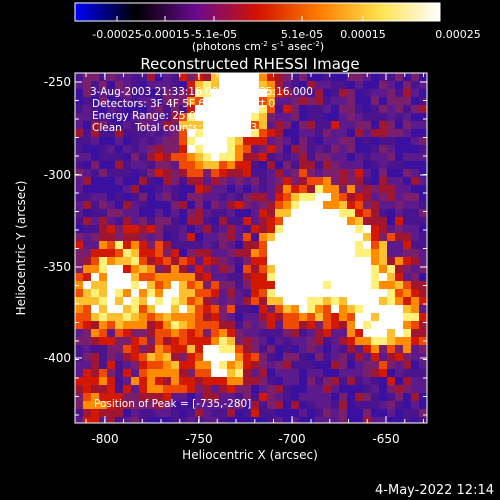 This screenshot has width=500, height=500. What do you see at coordinates (183, 104) in the screenshot?
I see `info-line-detectors: Detectors: 3F 4F 5F 6F 7F 8F, Att 0` at bounding box center [183, 104].